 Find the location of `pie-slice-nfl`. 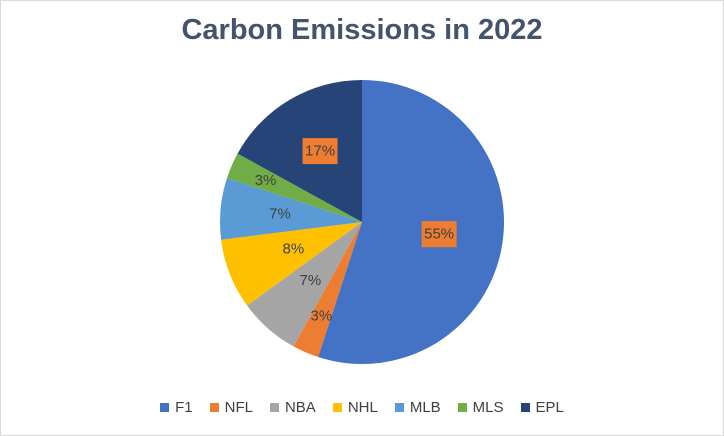

pie-slice-nfl is located at coordinates (327, 290).